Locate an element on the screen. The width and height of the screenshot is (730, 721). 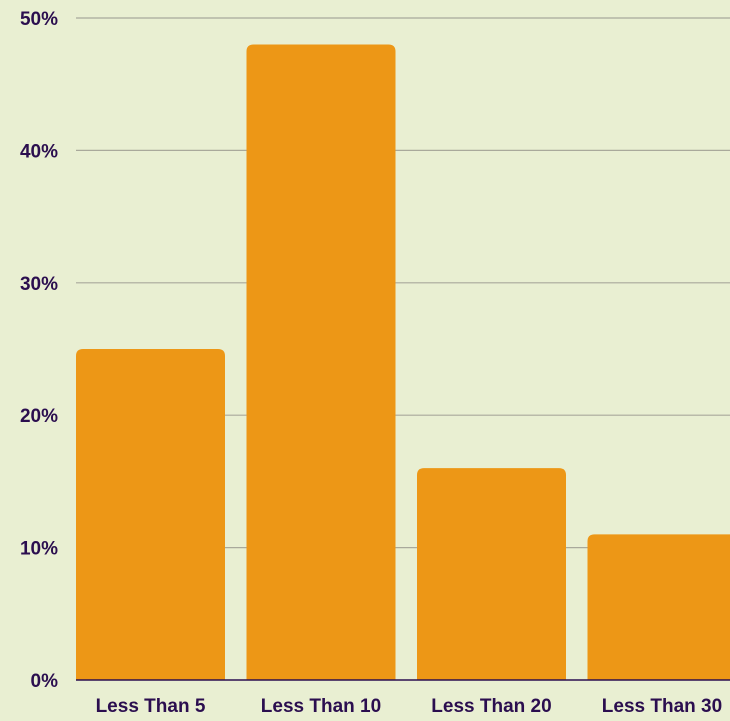
y-tick-label: 10% is located at coordinates (39, 549).